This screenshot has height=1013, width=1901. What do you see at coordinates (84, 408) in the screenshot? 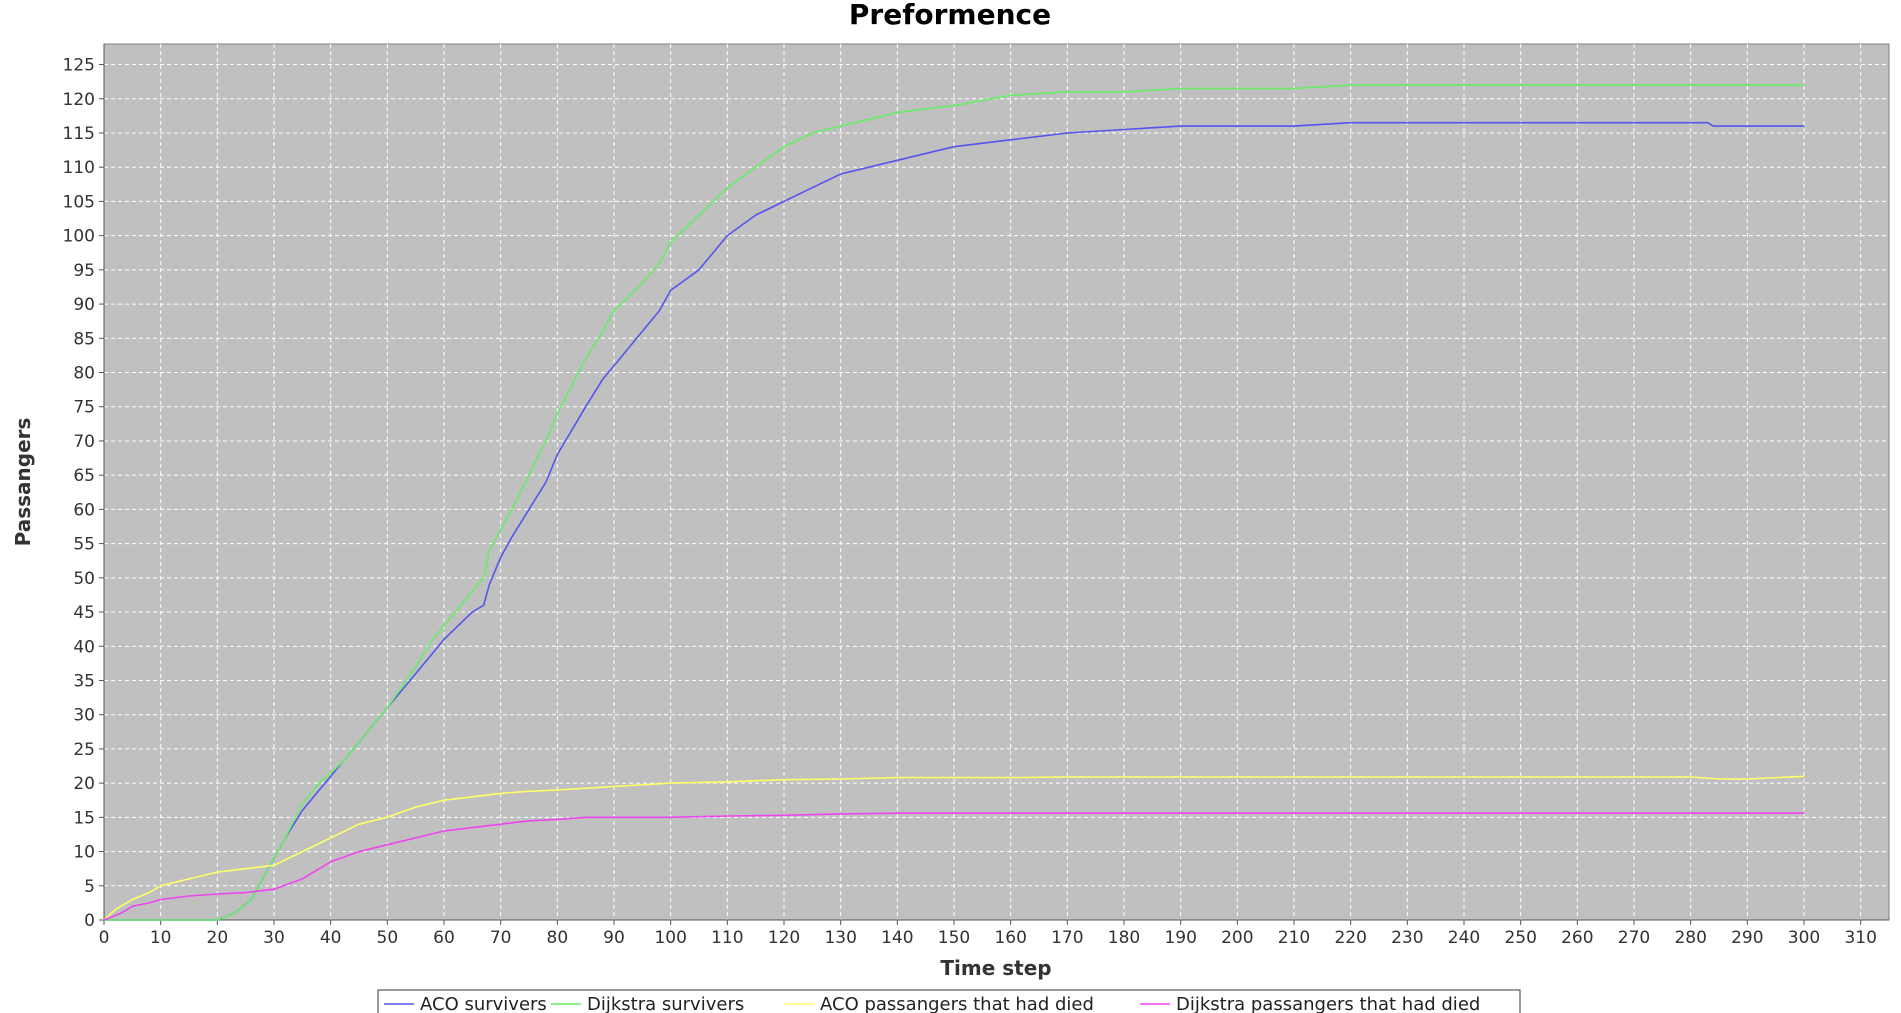
I see `y-tick-label: 75` at bounding box center [84, 408].